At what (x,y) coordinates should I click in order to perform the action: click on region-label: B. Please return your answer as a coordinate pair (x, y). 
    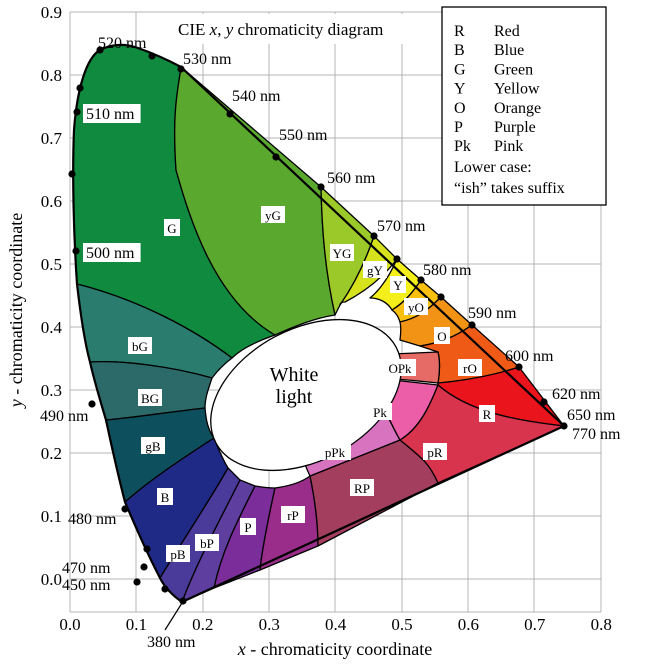
    Looking at the image, I should click on (165, 497).